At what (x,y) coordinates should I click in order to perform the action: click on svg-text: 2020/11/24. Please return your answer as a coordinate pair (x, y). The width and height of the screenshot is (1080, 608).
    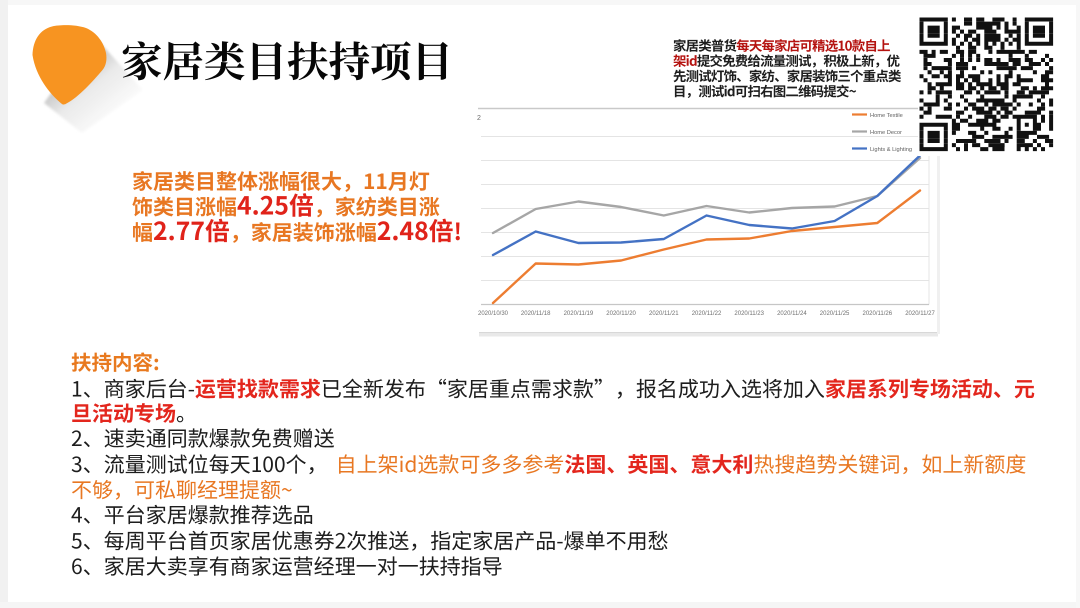
    Looking at the image, I should click on (792, 314).